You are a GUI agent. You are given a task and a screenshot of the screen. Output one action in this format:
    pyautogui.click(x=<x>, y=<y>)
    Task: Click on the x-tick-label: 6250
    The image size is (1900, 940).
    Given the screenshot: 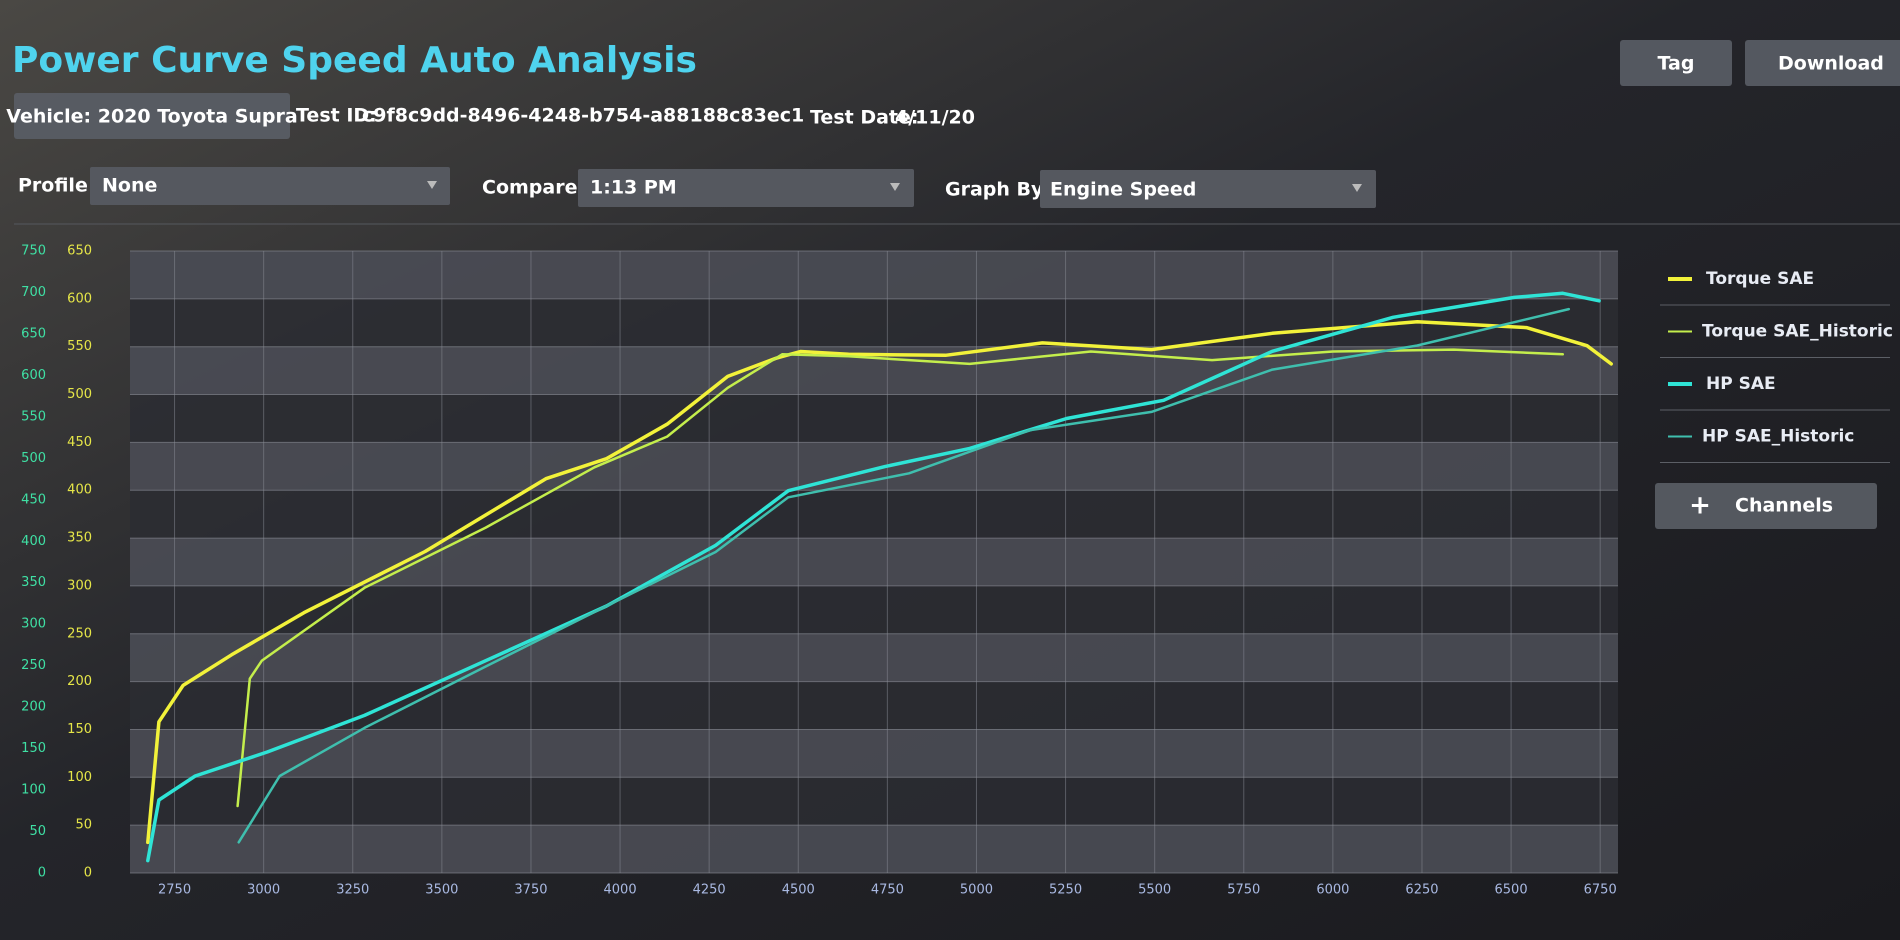 What is the action you would take?
    pyautogui.click(x=1421, y=890)
    